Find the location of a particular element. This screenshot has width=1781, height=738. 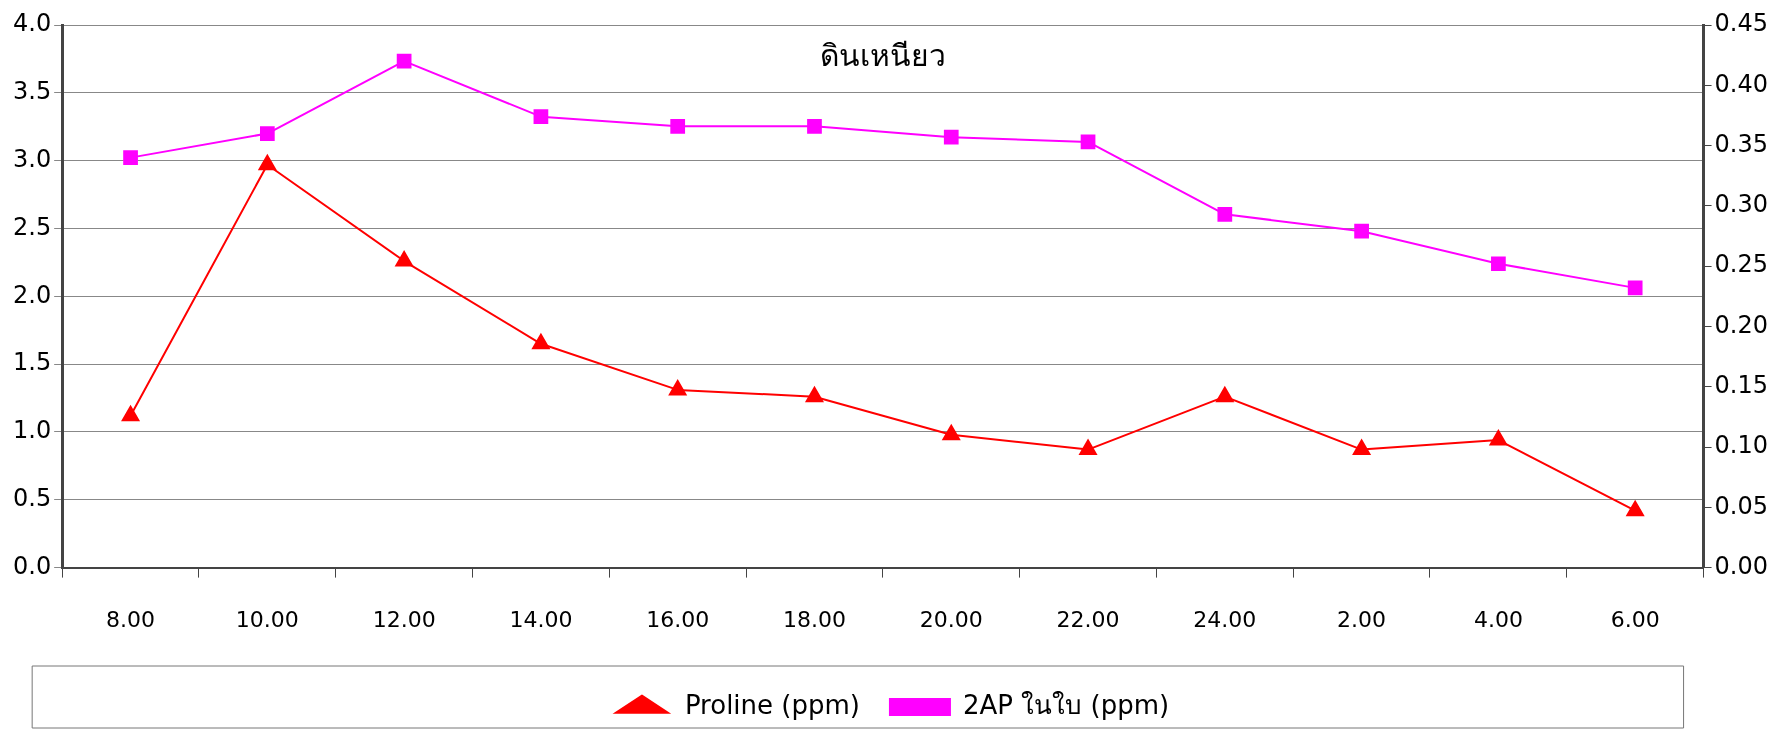

y2-tick-label: 0.00 is located at coordinates (1741, 565).